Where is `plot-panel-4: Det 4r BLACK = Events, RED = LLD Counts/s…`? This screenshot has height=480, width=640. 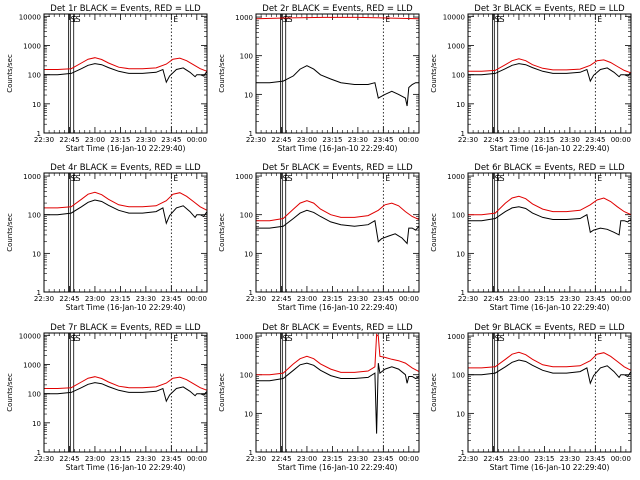
plot-panel-4: Det 4r BLACK = Events, RED = LLD Counts/s… is located at coordinates (107, 237).